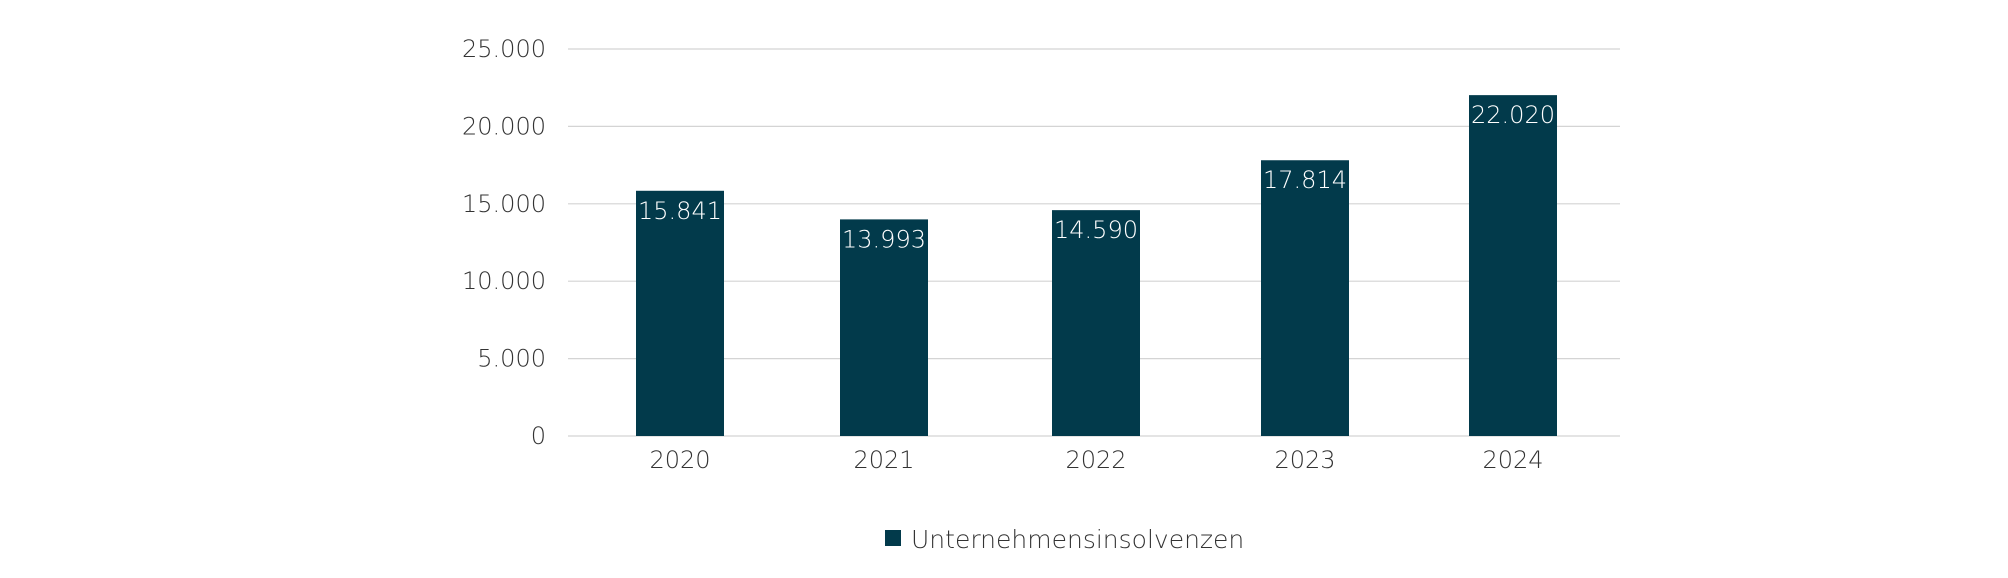  What do you see at coordinates (504, 49) in the screenshot?
I see `y-tick-label: 25.000` at bounding box center [504, 49].